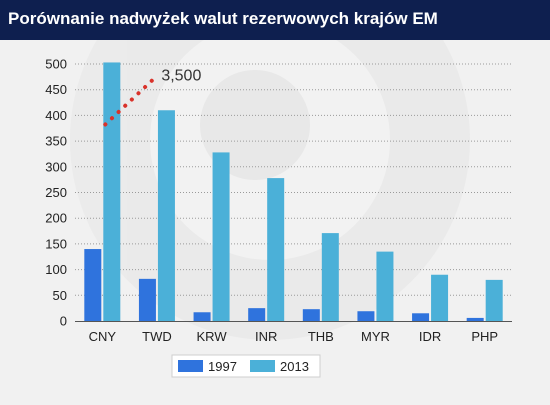 Image resolution: width=550 pixels, height=405 pixels. Describe the element at coordinates (276, 249) in the screenshot. I see `bar-inr-2013` at that location.